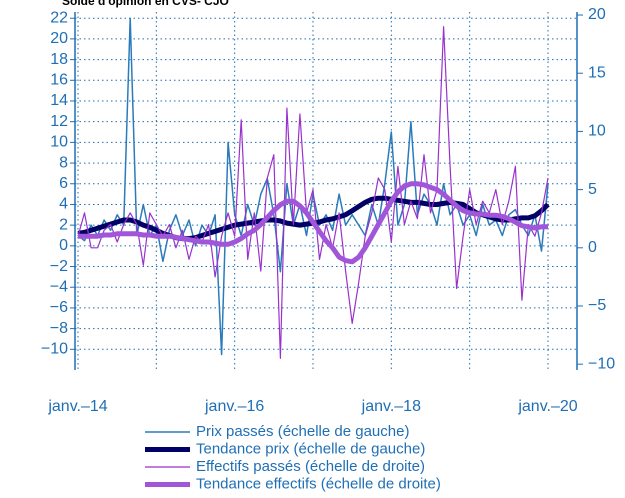 The height and width of the screenshot is (498, 625). What do you see at coordinates (59, 80) in the screenshot?
I see `y-tick-label: 16` at bounding box center [59, 80].